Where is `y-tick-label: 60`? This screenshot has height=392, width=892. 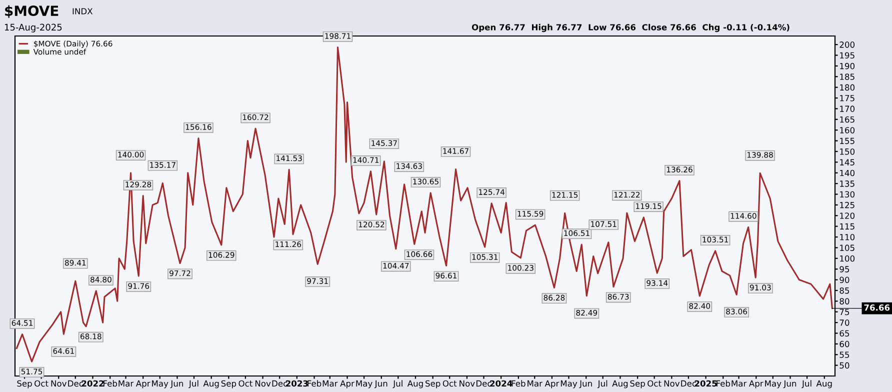 y-tick-label: 60 is located at coordinates (845, 344).